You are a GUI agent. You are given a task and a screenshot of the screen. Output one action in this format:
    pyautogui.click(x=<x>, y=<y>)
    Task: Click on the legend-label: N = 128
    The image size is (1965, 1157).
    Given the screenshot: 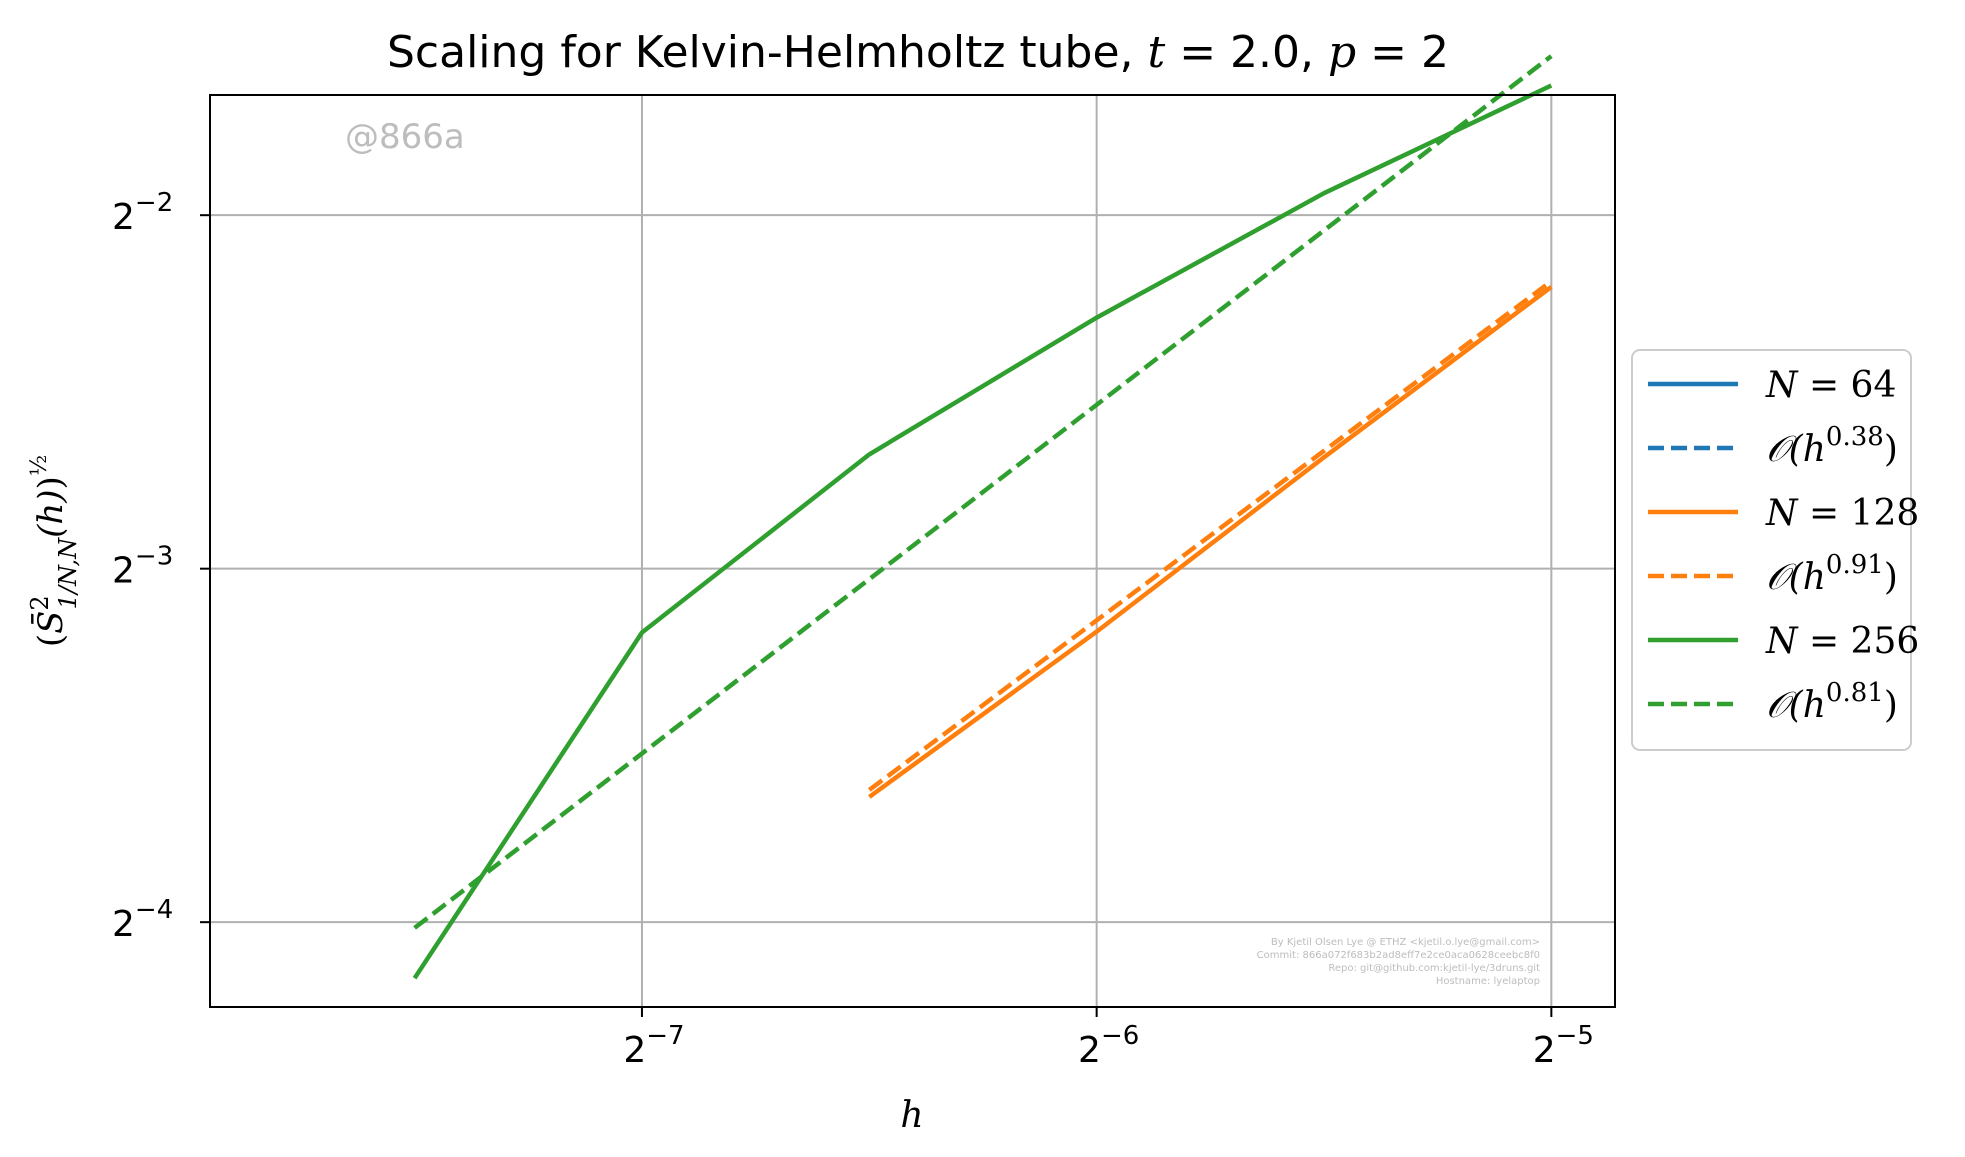 What is the action you would take?
    pyautogui.click(x=1842, y=513)
    